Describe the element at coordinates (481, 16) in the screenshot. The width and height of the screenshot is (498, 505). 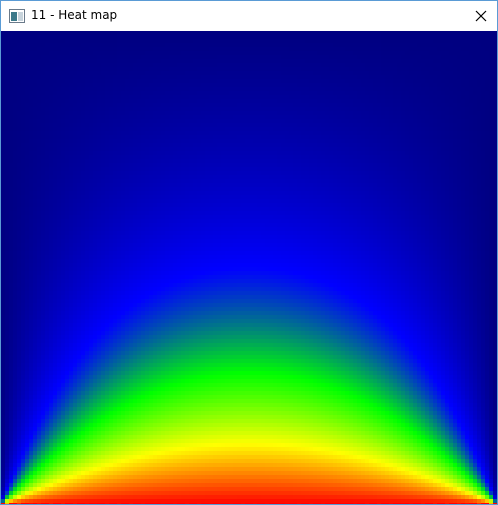
I see `close-button` at that location.